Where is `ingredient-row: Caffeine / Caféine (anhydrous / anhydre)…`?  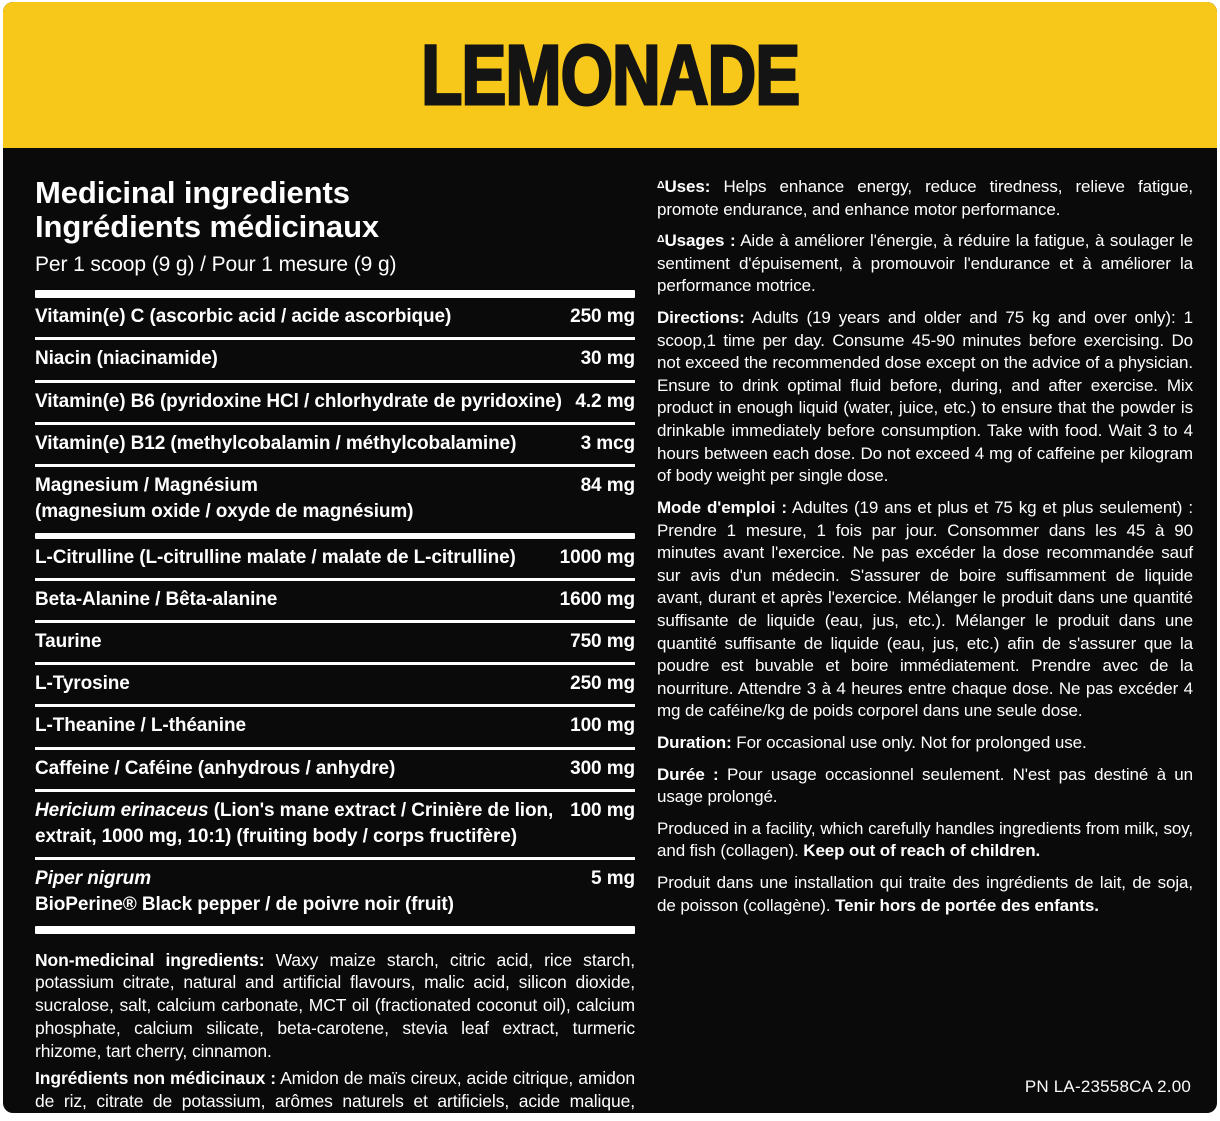 ingredient-row: Caffeine / Caféine (anhydrous / anhydre)… is located at coordinates (335, 769).